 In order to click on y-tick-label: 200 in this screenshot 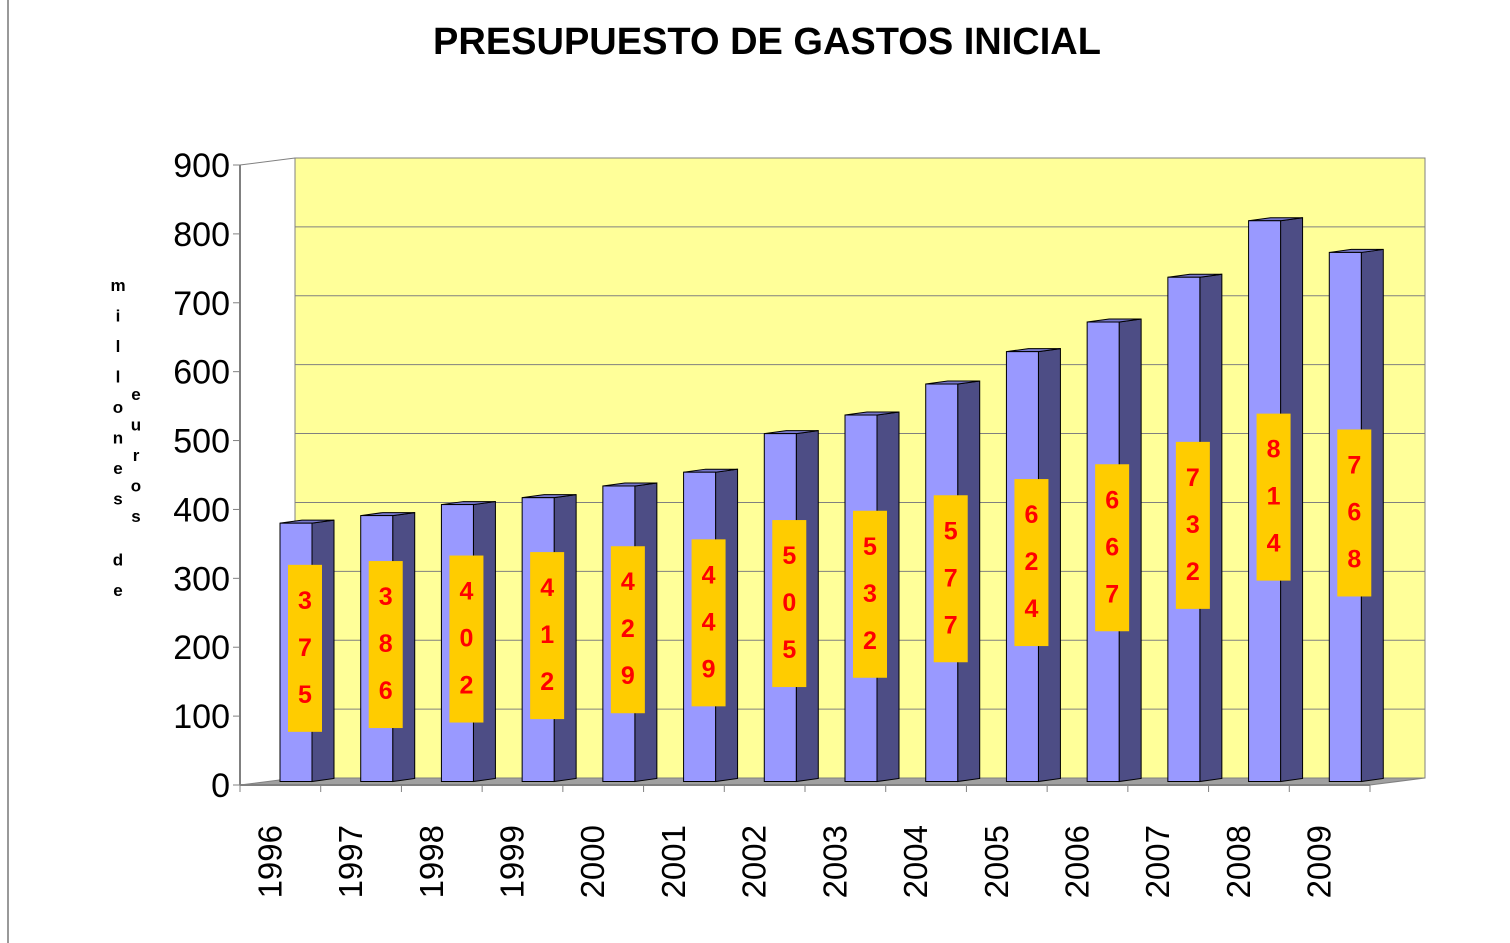, I will do `click(201, 648)`.